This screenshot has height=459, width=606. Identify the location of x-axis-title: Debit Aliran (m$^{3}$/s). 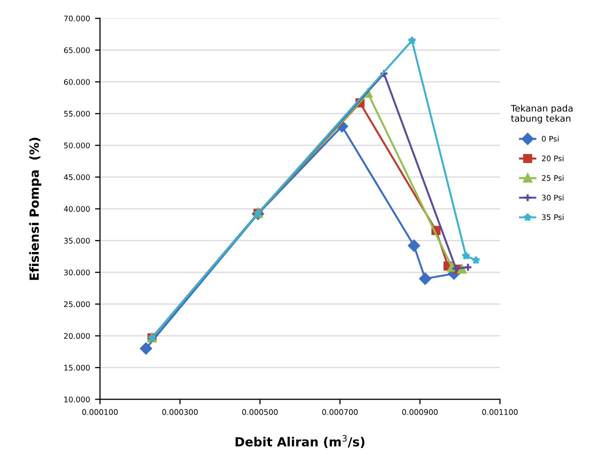
(300, 441).